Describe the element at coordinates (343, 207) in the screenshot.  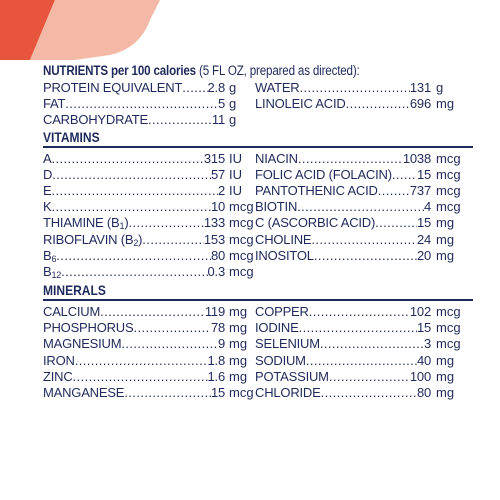
I see `nutrient-entry: BIOTIN 4` at that location.